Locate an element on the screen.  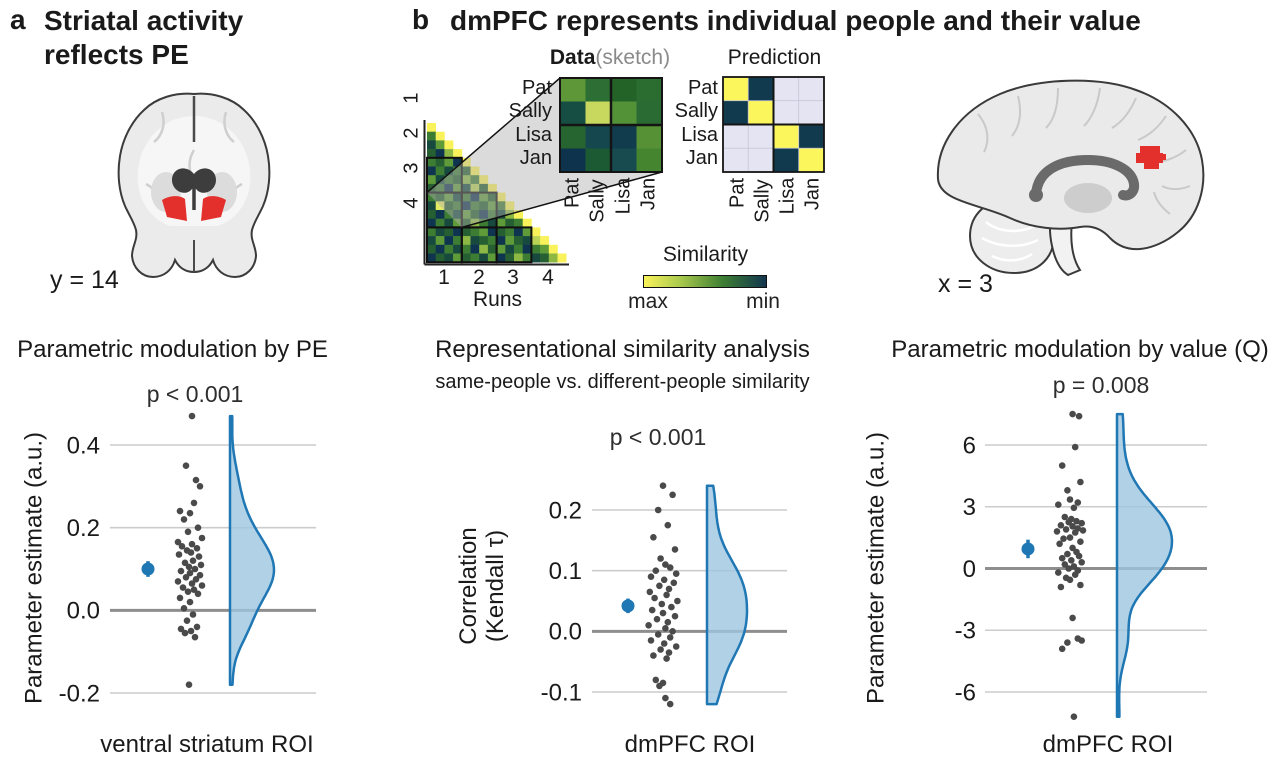
prediction-col-label-jan: Jan is located at coordinates (812, 194).